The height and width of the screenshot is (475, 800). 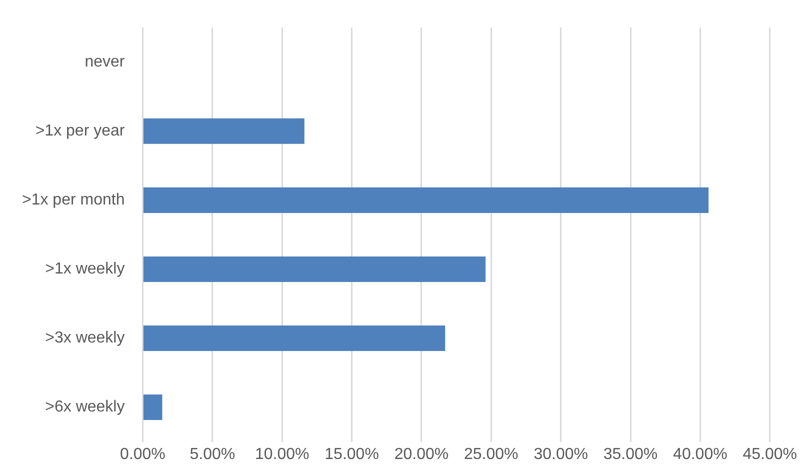 I want to click on x-tick-label: 0.00%, so click(x=143, y=454).